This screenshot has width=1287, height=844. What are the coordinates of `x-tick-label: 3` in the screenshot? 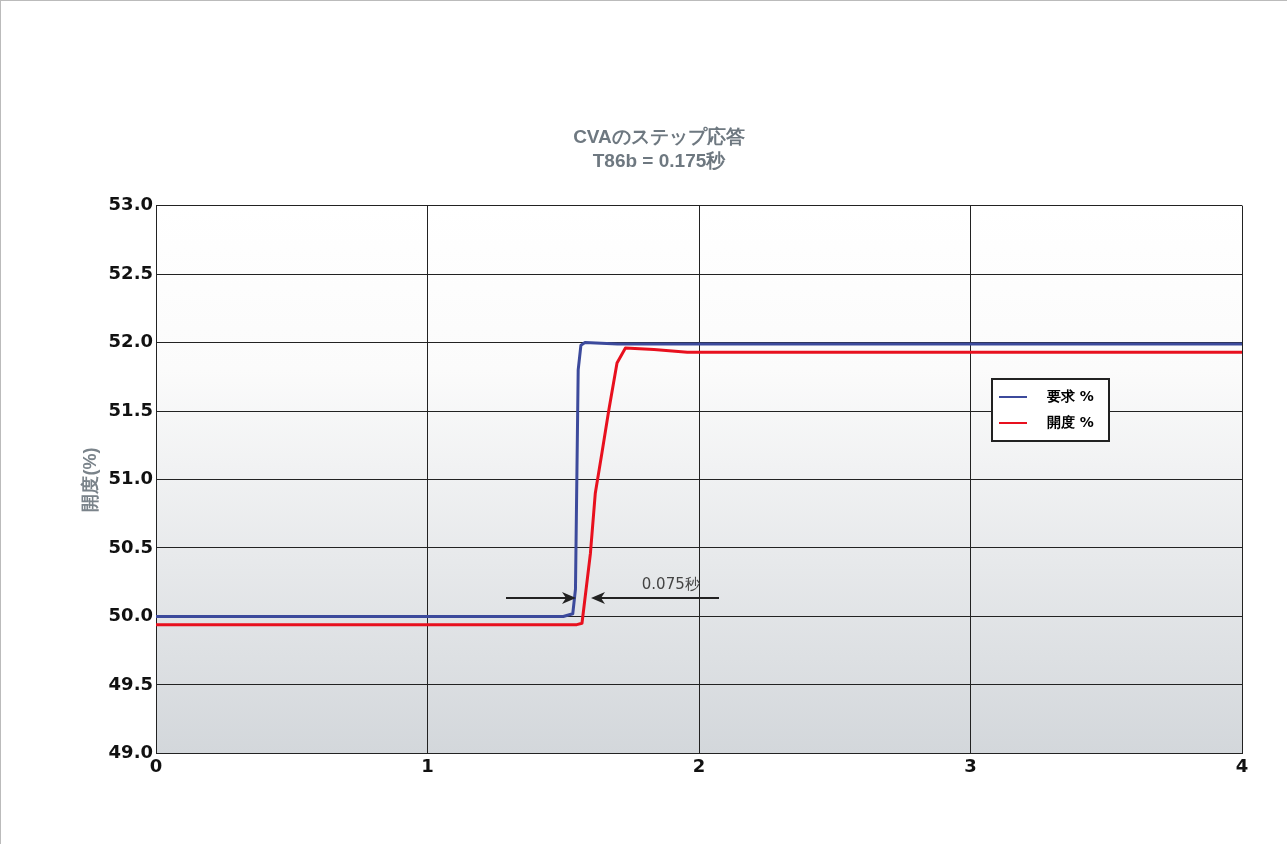 It's located at (970, 765).